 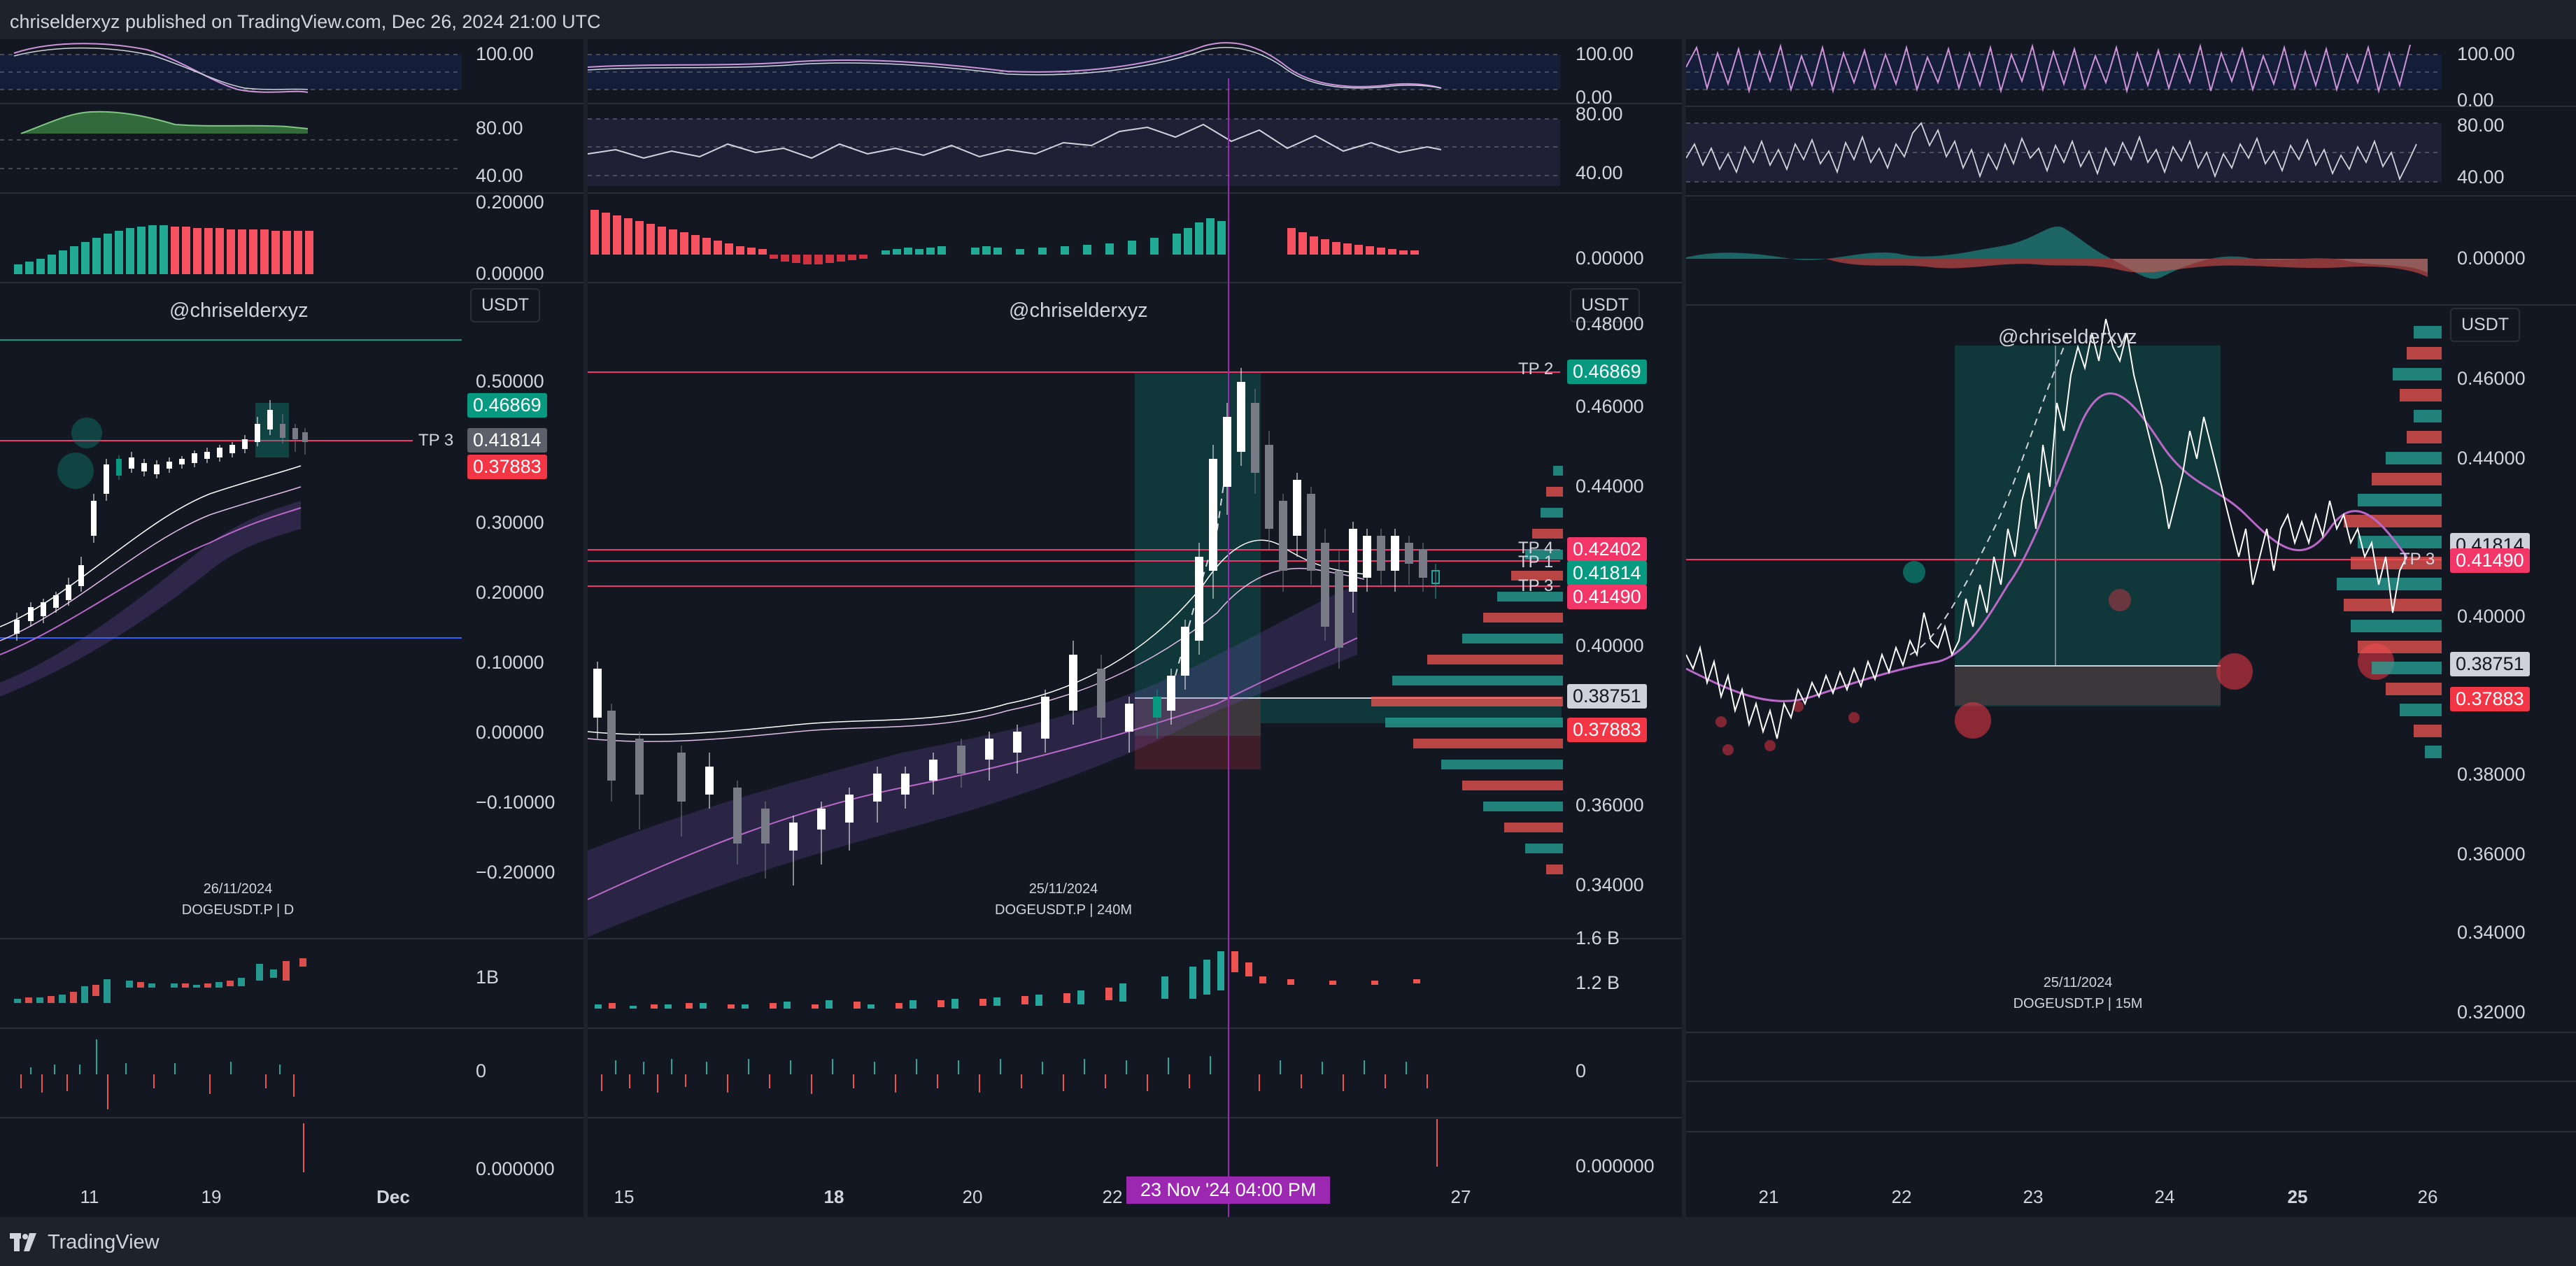 What do you see at coordinates (2033, 1196) in the screenshot?
I see `x-axis-label: 23` at bounding box center [2033, 1196].